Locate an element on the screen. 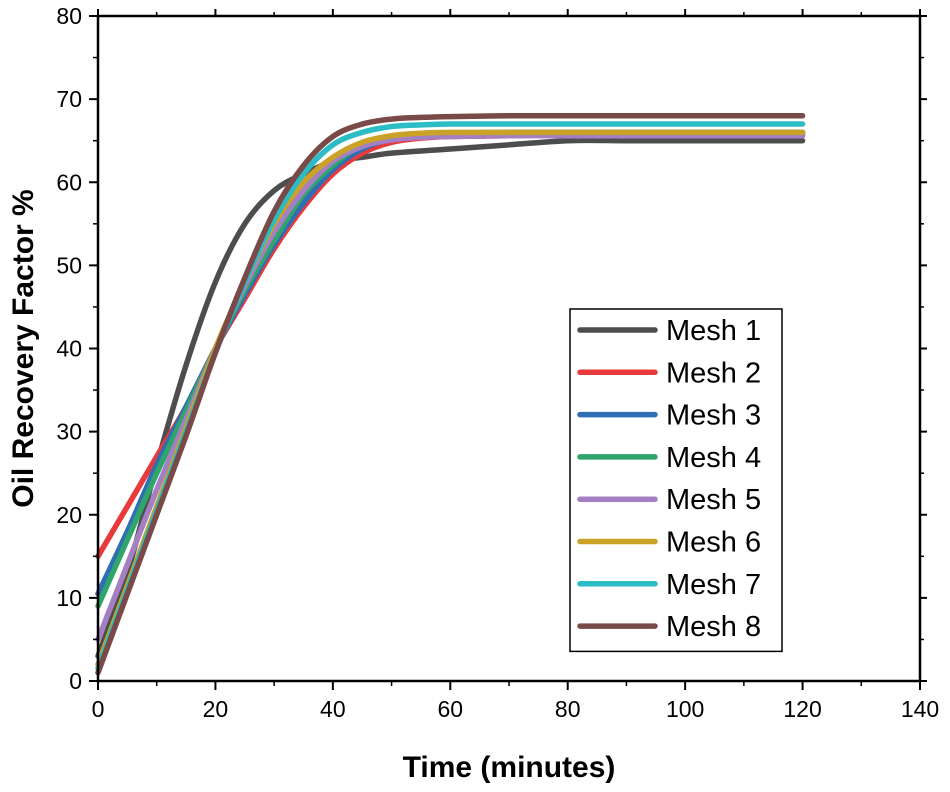 The width and height of the screenshot is (950, 792). legend-label: Mesh 5 is located at coordinates (713, 500).